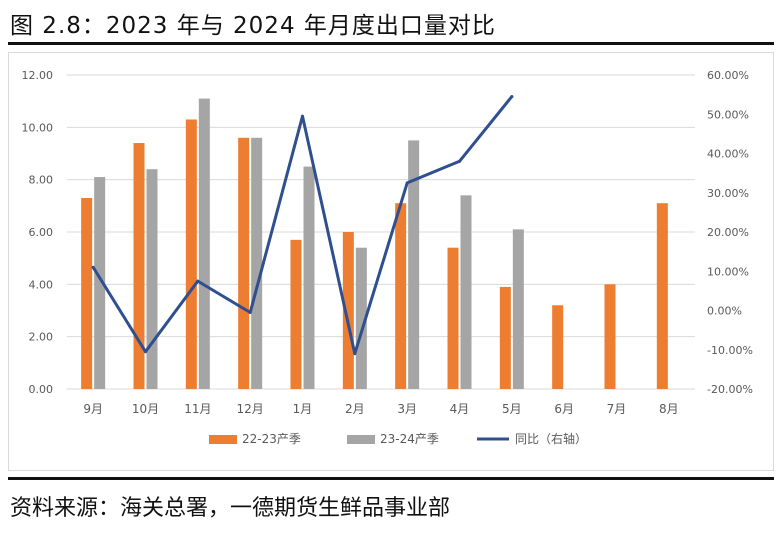  Describe the element at coordinates (409, 439) in the screenshot. I see `legend-label-2: 23-24产季` at that location.